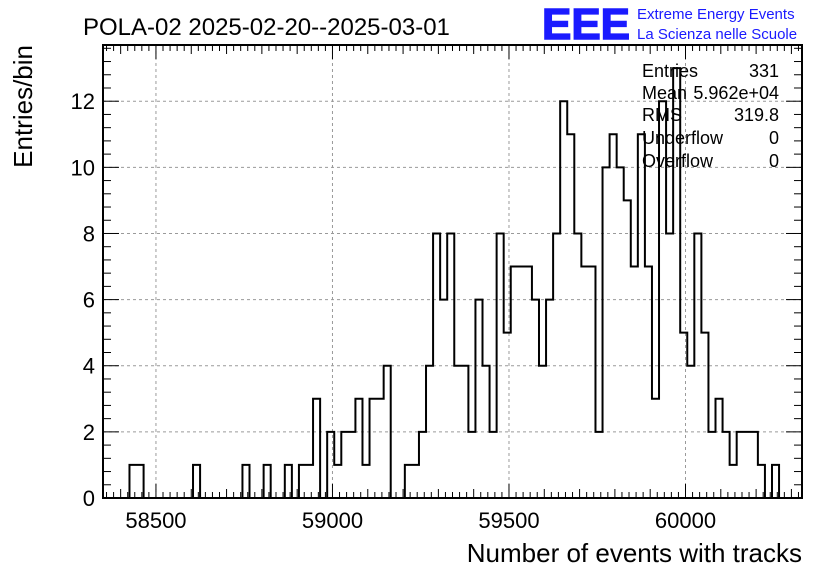 The image size is (836, 572). I want to click on y-tick-label: 8, so click(89, 233).